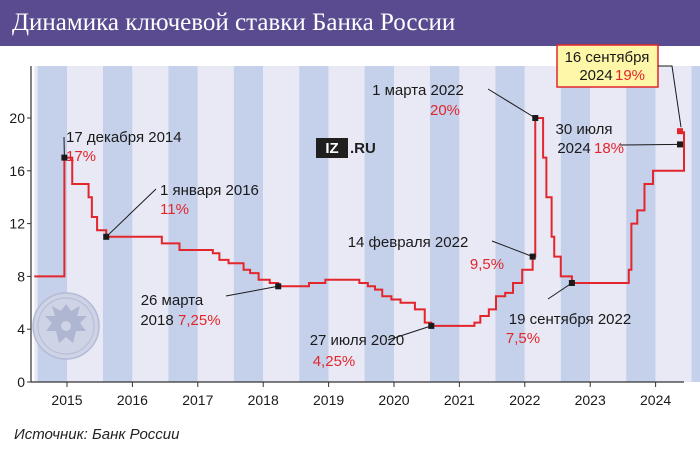 The height and width of the screenshot is (450, 700). Describe the element at coordinates (17, 118) in the screenshot. I see `y-tick-label-20: 20` at that location.